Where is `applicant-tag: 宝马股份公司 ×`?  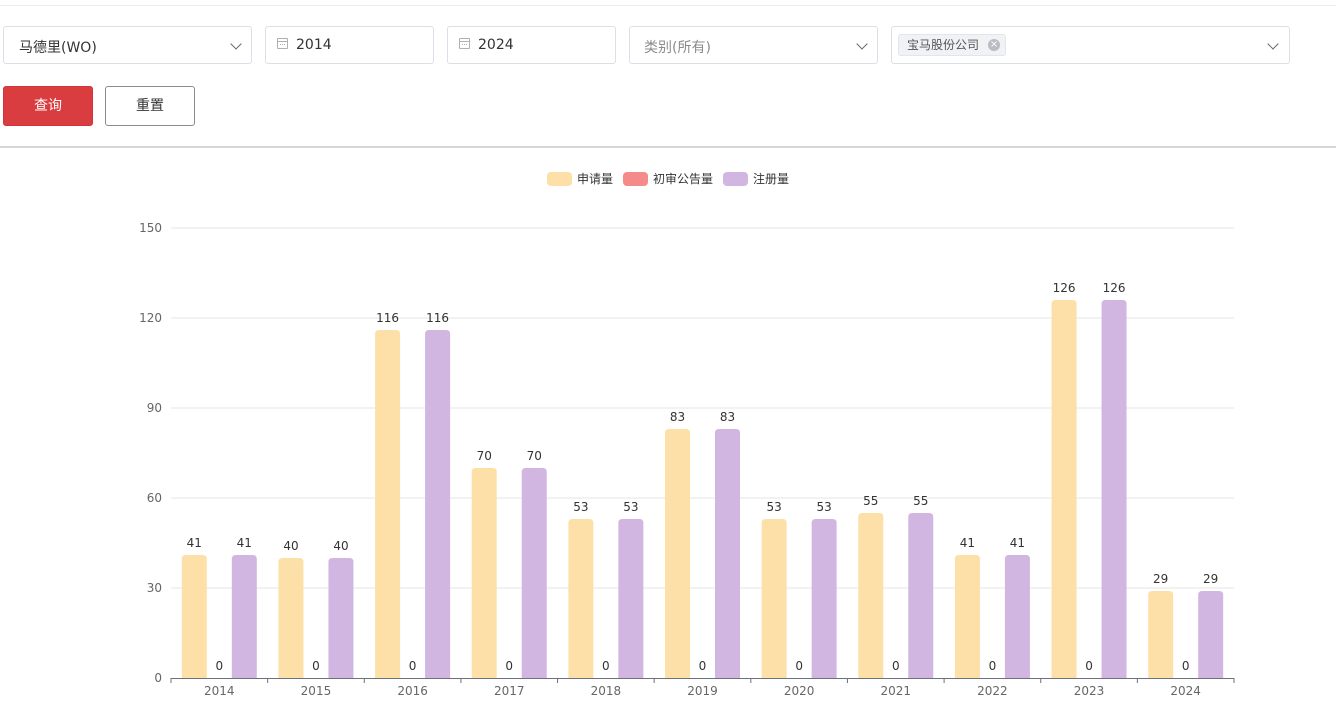
applicant-tag: 宝马股份公司 × is located at coordinates (952, 45).